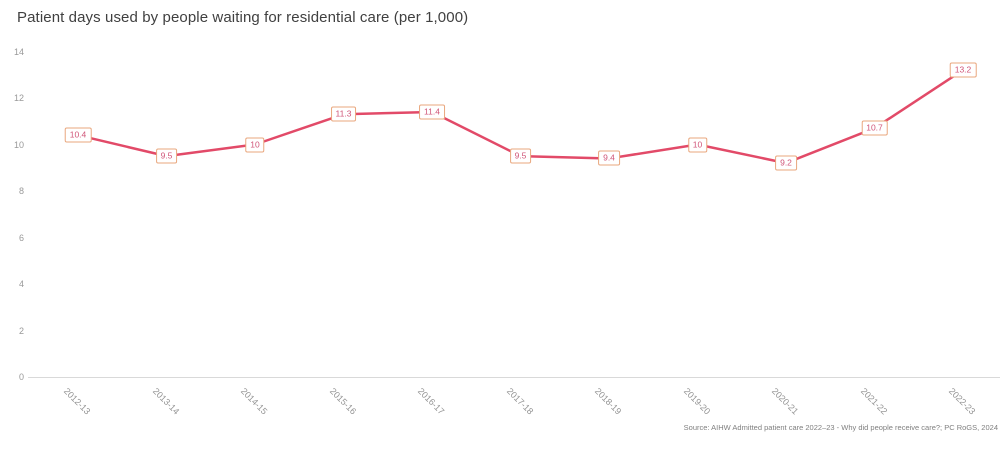  I want to click on x-axis-line, so click(514, 377).